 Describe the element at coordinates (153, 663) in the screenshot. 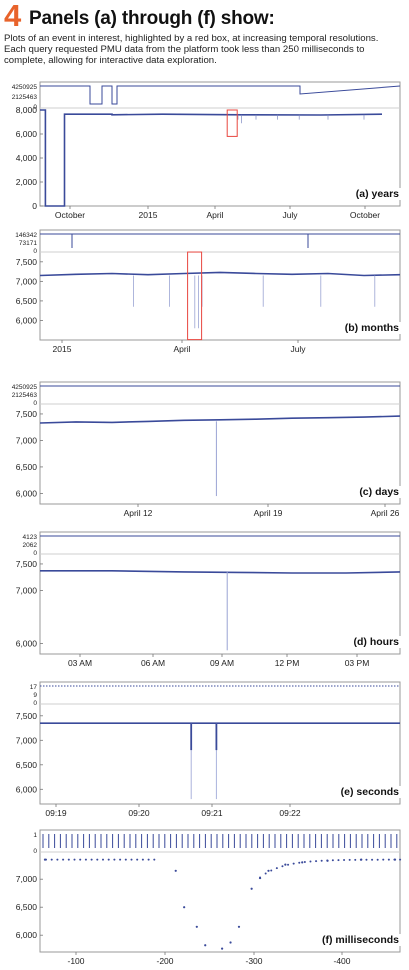

I see `x-tick-label: 06 AM` at that location.